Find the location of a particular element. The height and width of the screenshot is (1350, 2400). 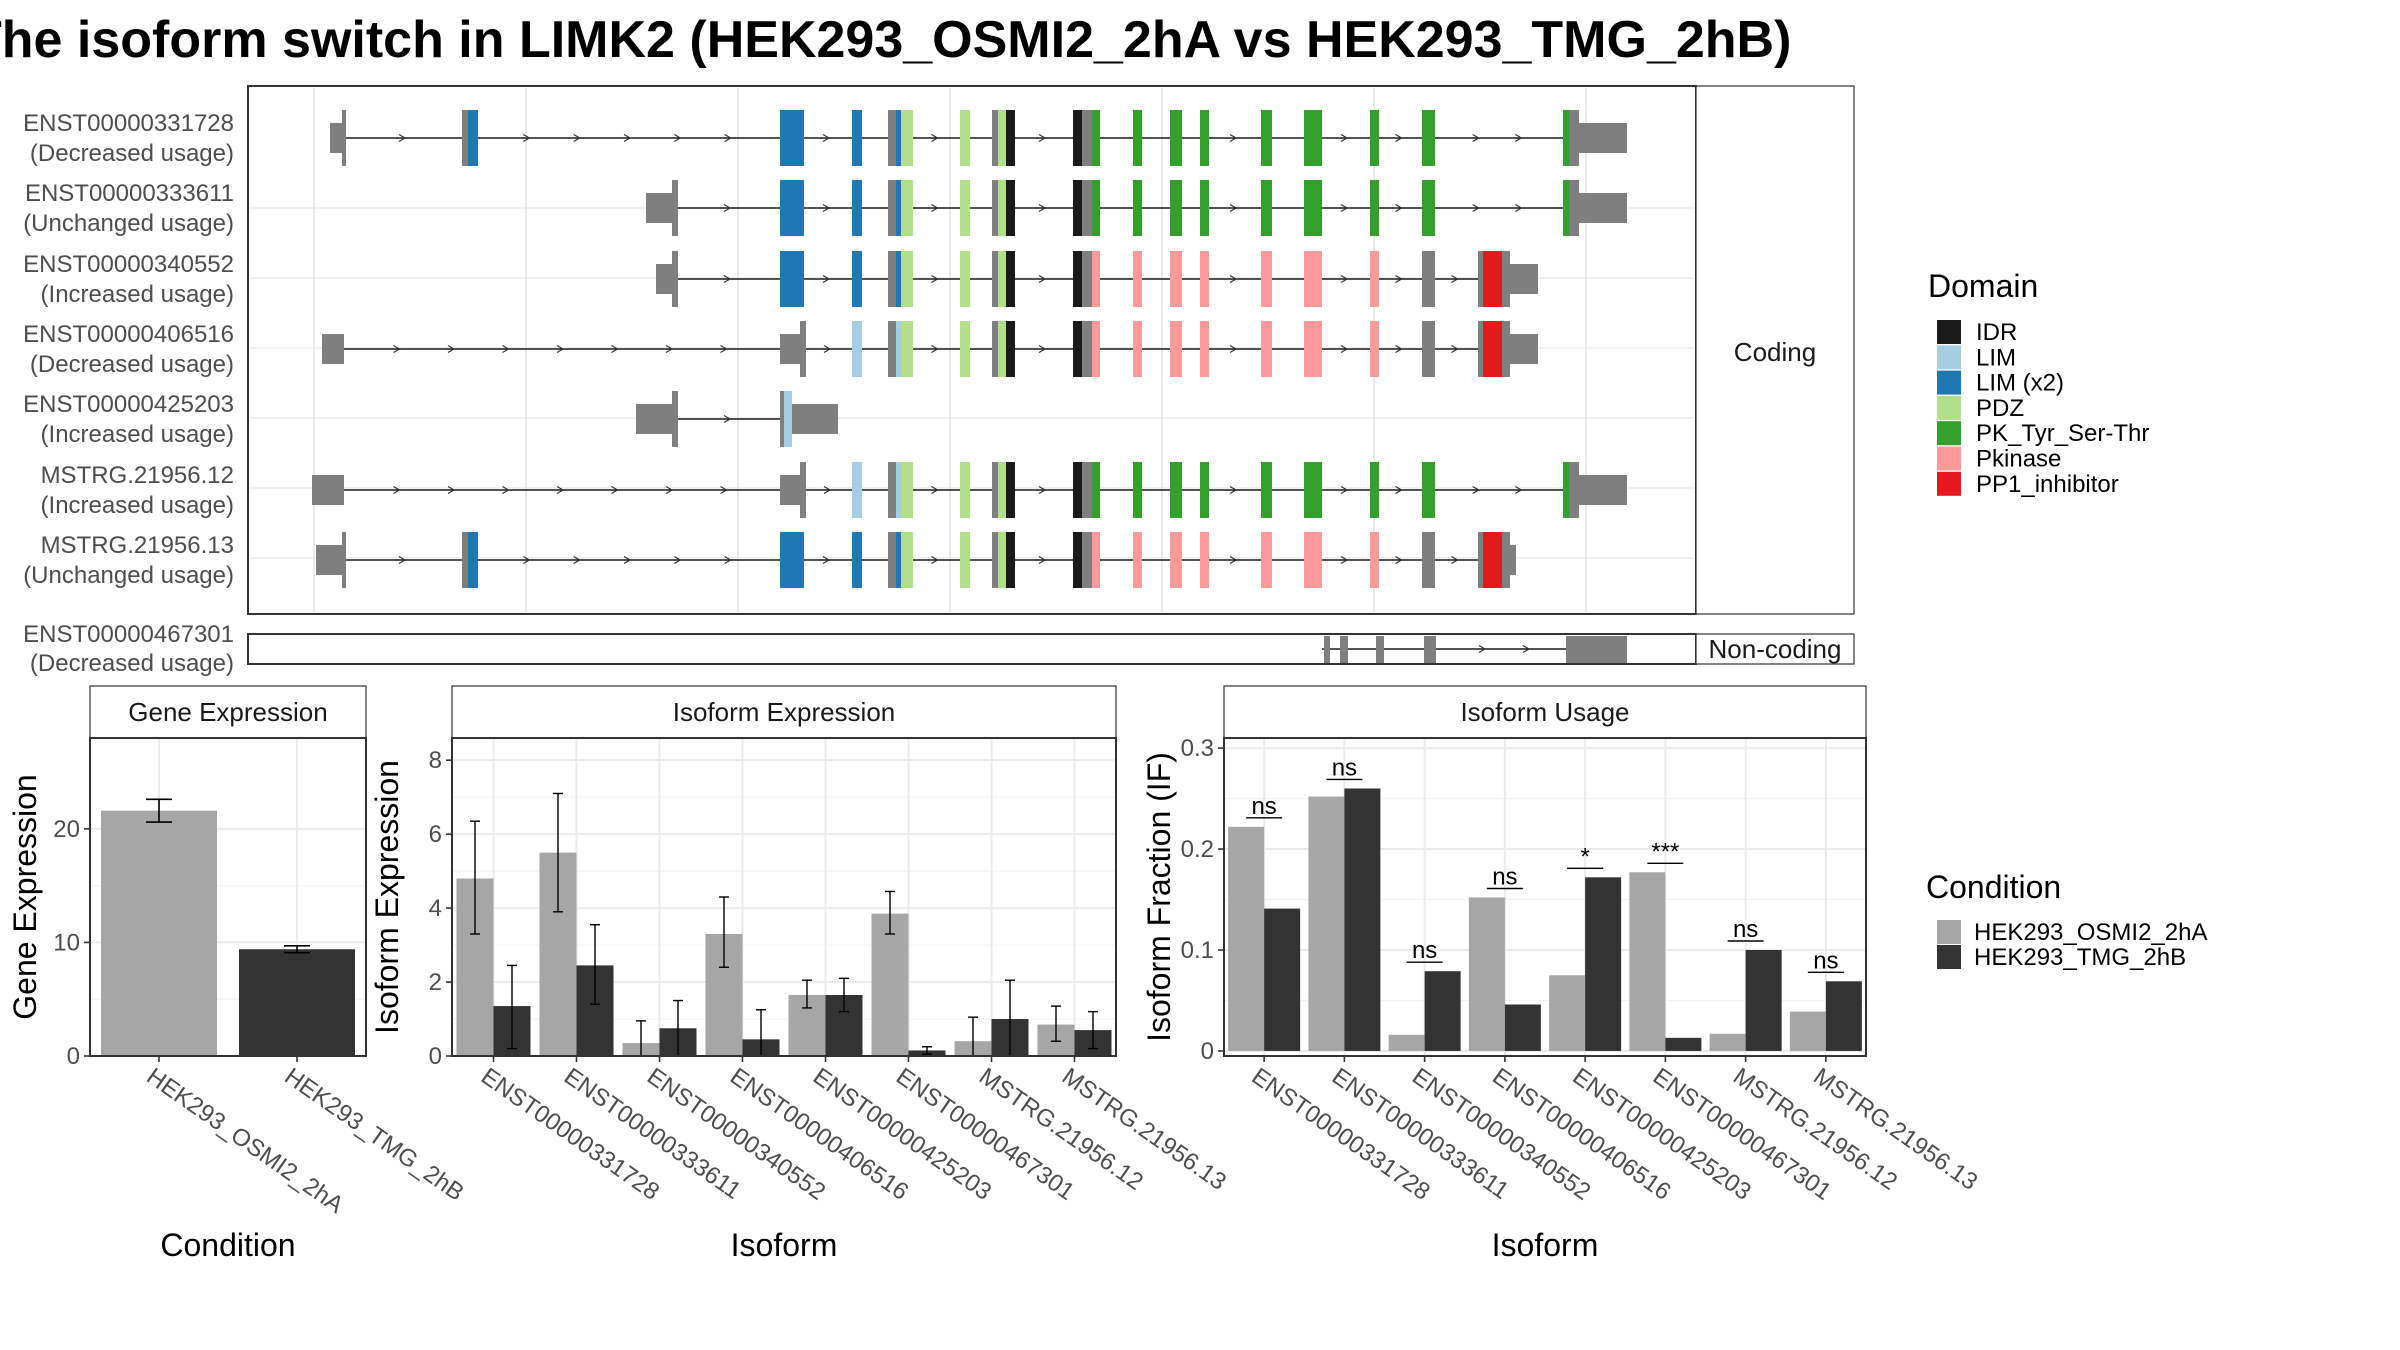

transcript-id-label: MSTRG.21956.12 is located at coordinates (137, 475).